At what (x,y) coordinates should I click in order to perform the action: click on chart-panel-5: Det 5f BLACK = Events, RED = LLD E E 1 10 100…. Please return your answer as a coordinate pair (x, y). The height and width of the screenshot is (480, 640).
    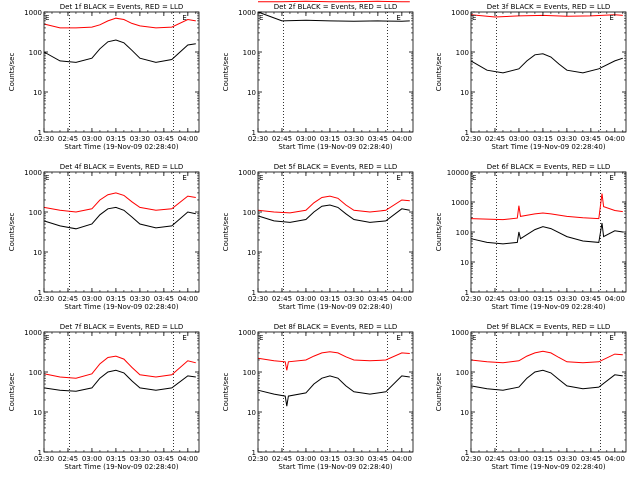
    Looking at the image, I should click on (318, 237).